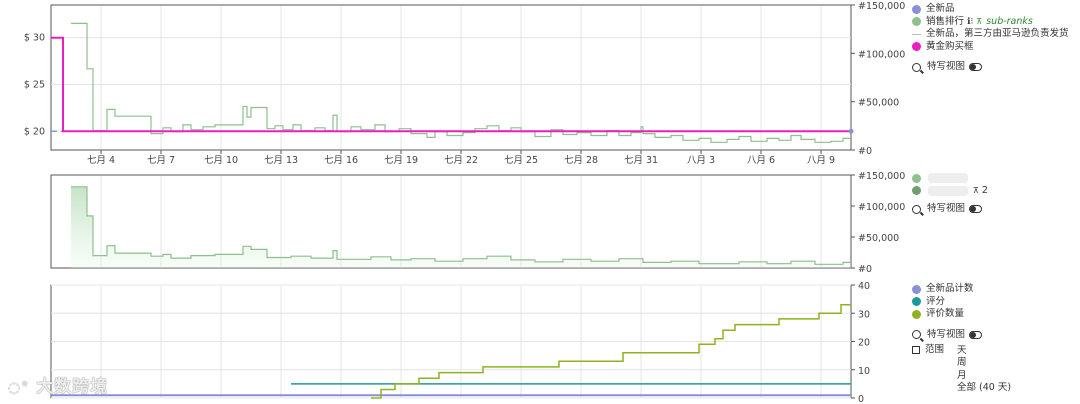 The image size is (1080, 404). I want to click on range-label: 范围, so click(935, 349).